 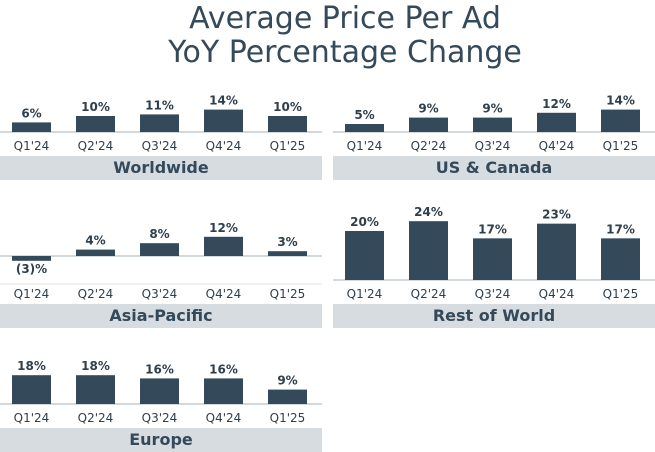 I want to click on region-label-asia-pacific: Asia-Pacific, so click(x=161, y=316).